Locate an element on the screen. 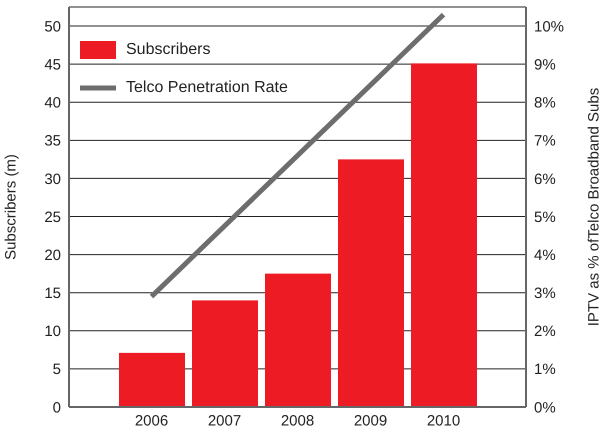  x-tick-label: 2007 is located at coordinates (225, 421).